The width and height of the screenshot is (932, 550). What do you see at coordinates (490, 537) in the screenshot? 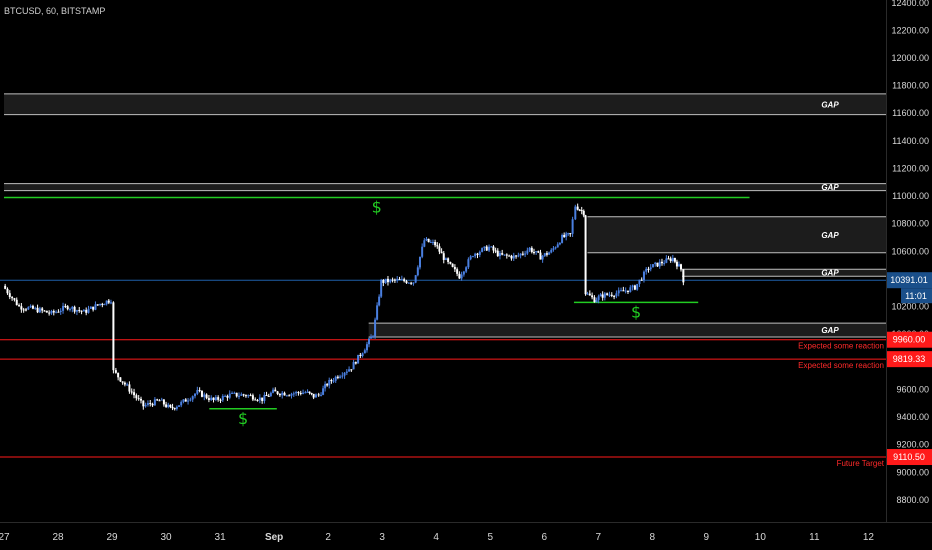
I see `x-tick-label: 5` at bounding box center [490, 537].